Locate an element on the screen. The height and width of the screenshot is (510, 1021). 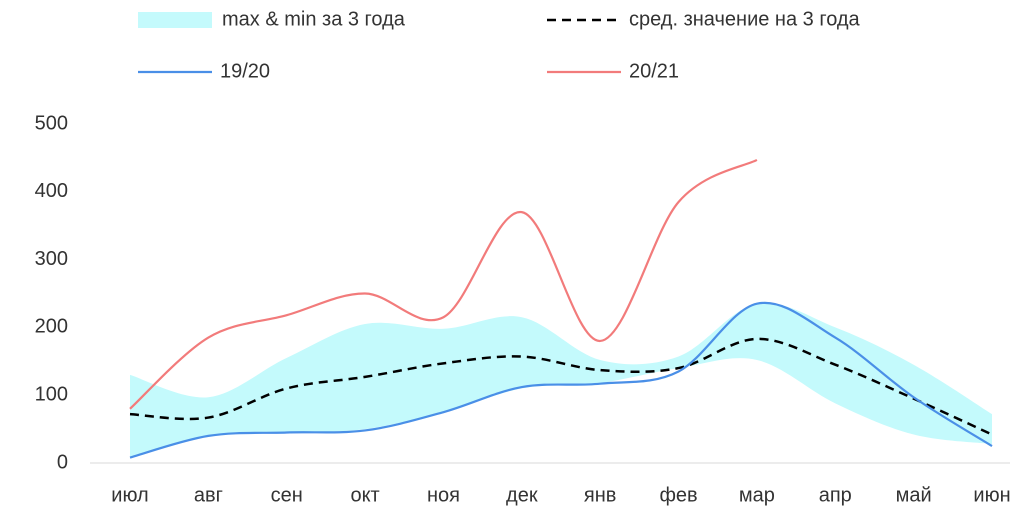
x-tick-label: фев is located at coordinates (678, 495).